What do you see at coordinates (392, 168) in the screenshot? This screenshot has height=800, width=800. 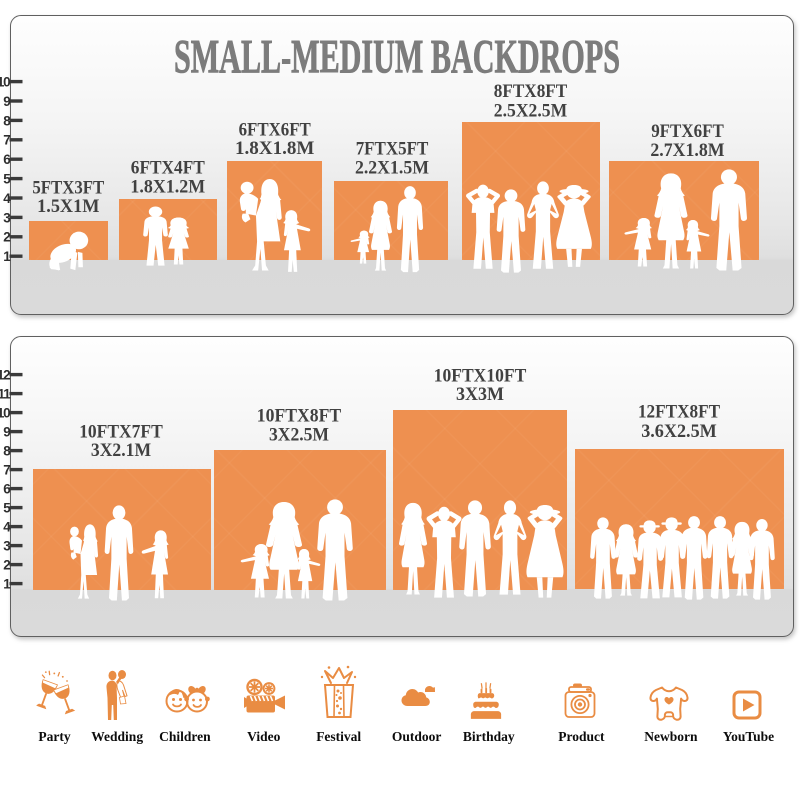 I see `svg-text: 2.2X1.5M` at bounding box center [392, 168].